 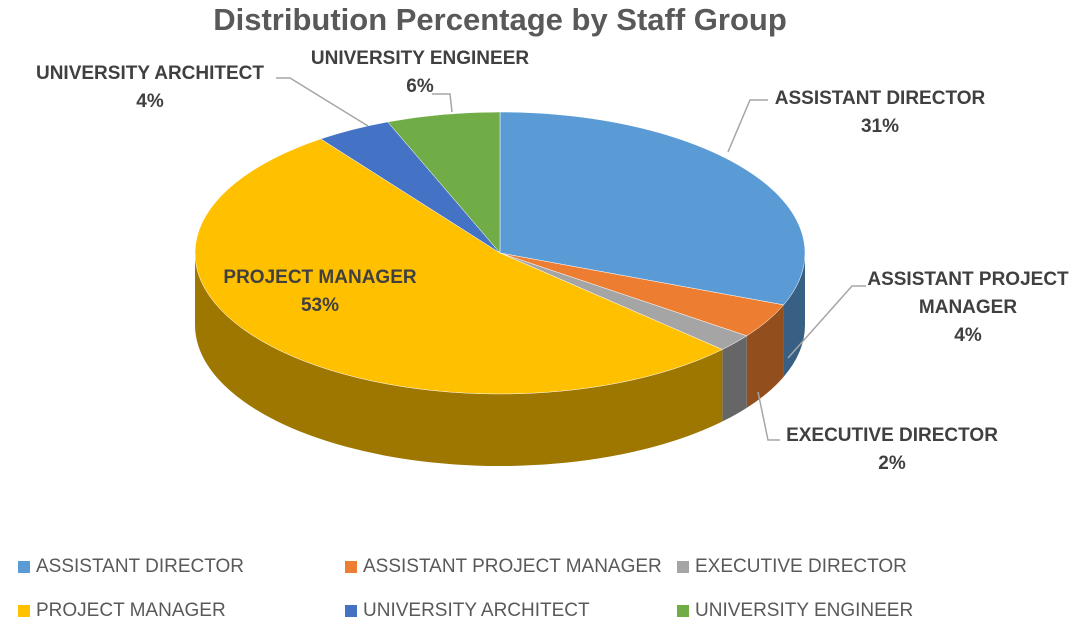 What do you see at coordinates (512, 566) in the screenshot?
I see `legend-label: ASSISTANT PROJECT MANAGER` at bounding box center [512, 566].